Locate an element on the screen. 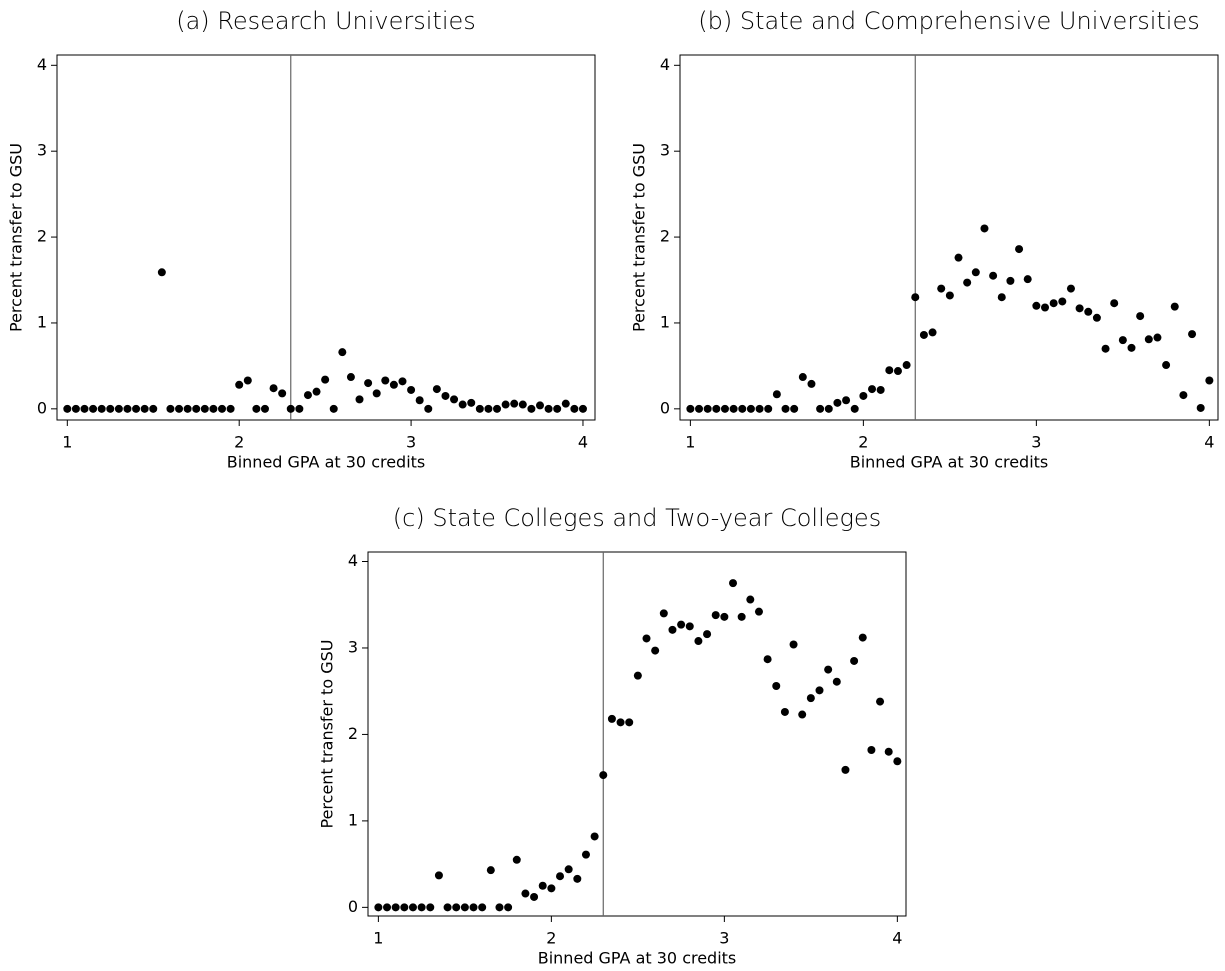 The height and width of the screenshot is (971, 1225). x-tick-label: 4 is located at coordinates (583, 442).